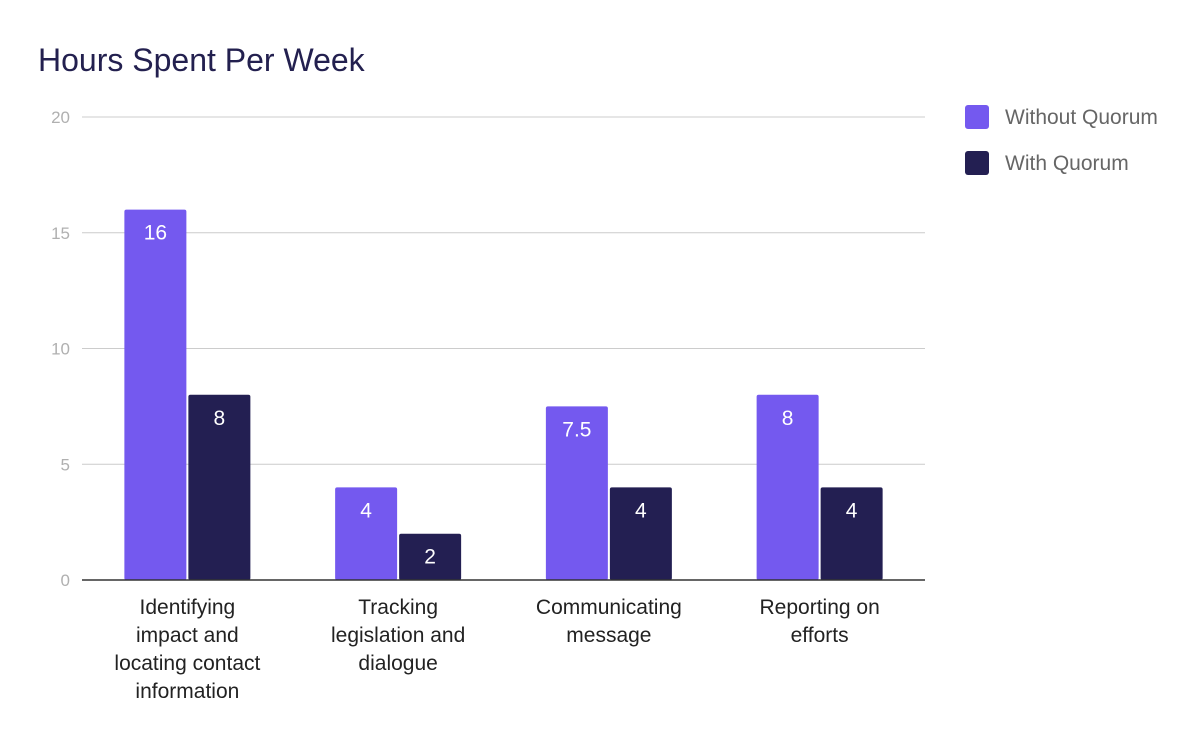 Image resolution: width=1200 pixels, height=742 pixels. What do you see at coordinates (608, 635) in the screenshot?
I see `x-tick-label: message` at bounding box center [608, 635].